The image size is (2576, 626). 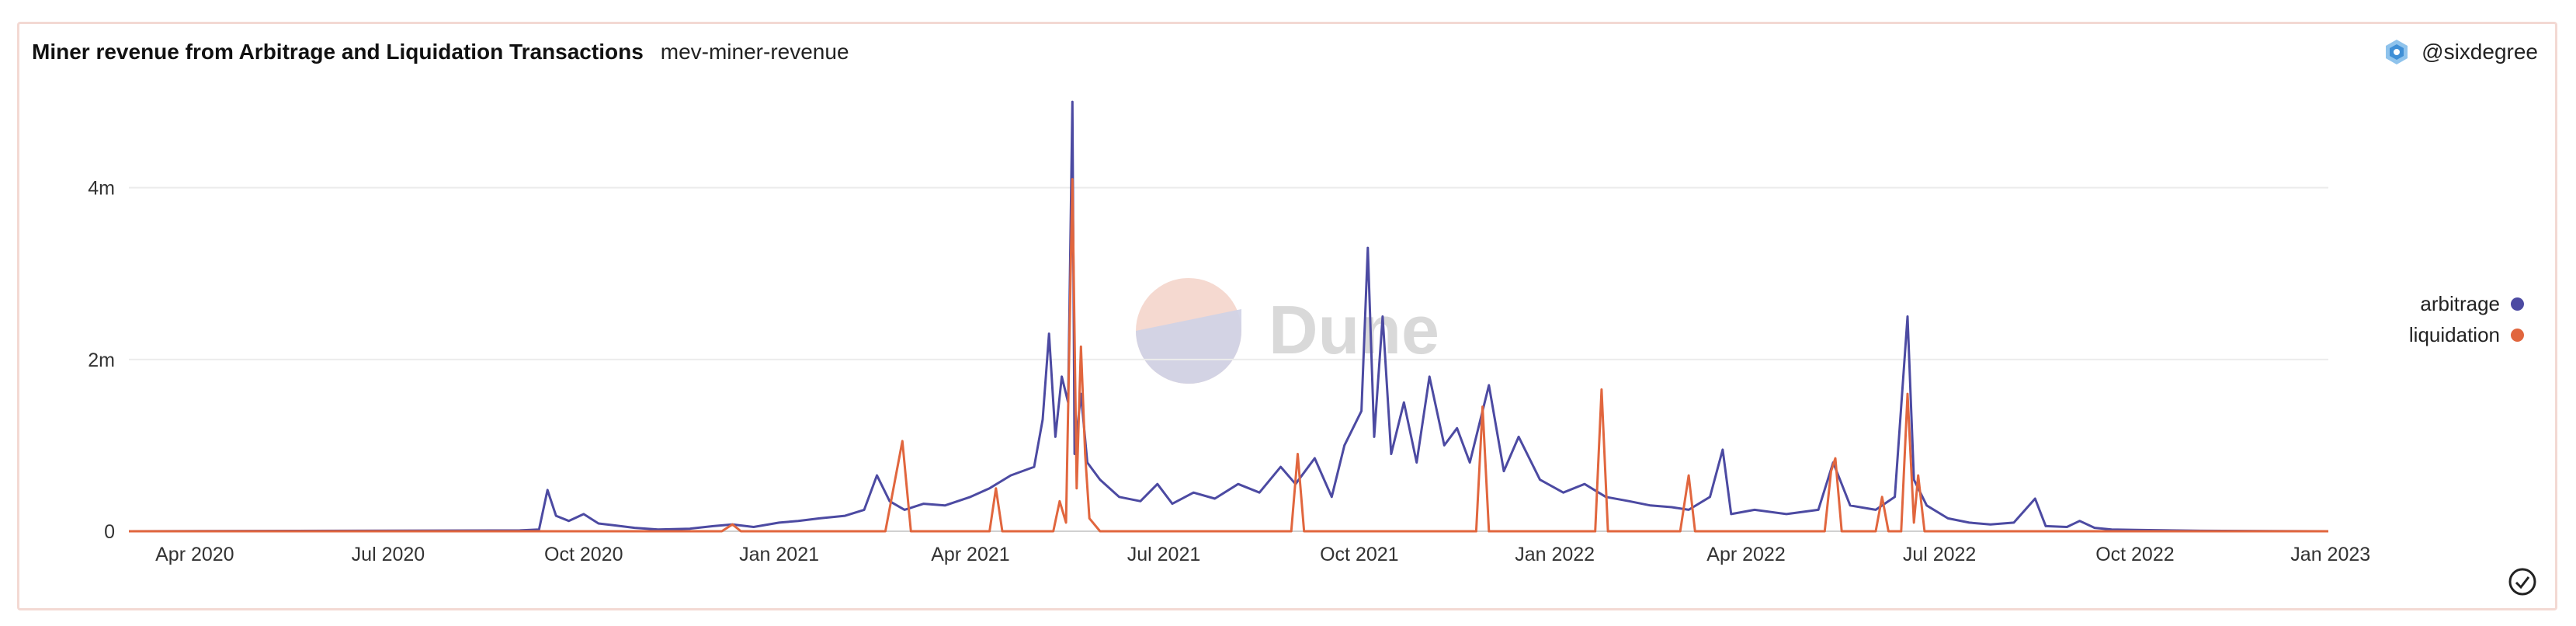 I want to click on legend-dot-arbitrage, so click(x=2517, y=304).